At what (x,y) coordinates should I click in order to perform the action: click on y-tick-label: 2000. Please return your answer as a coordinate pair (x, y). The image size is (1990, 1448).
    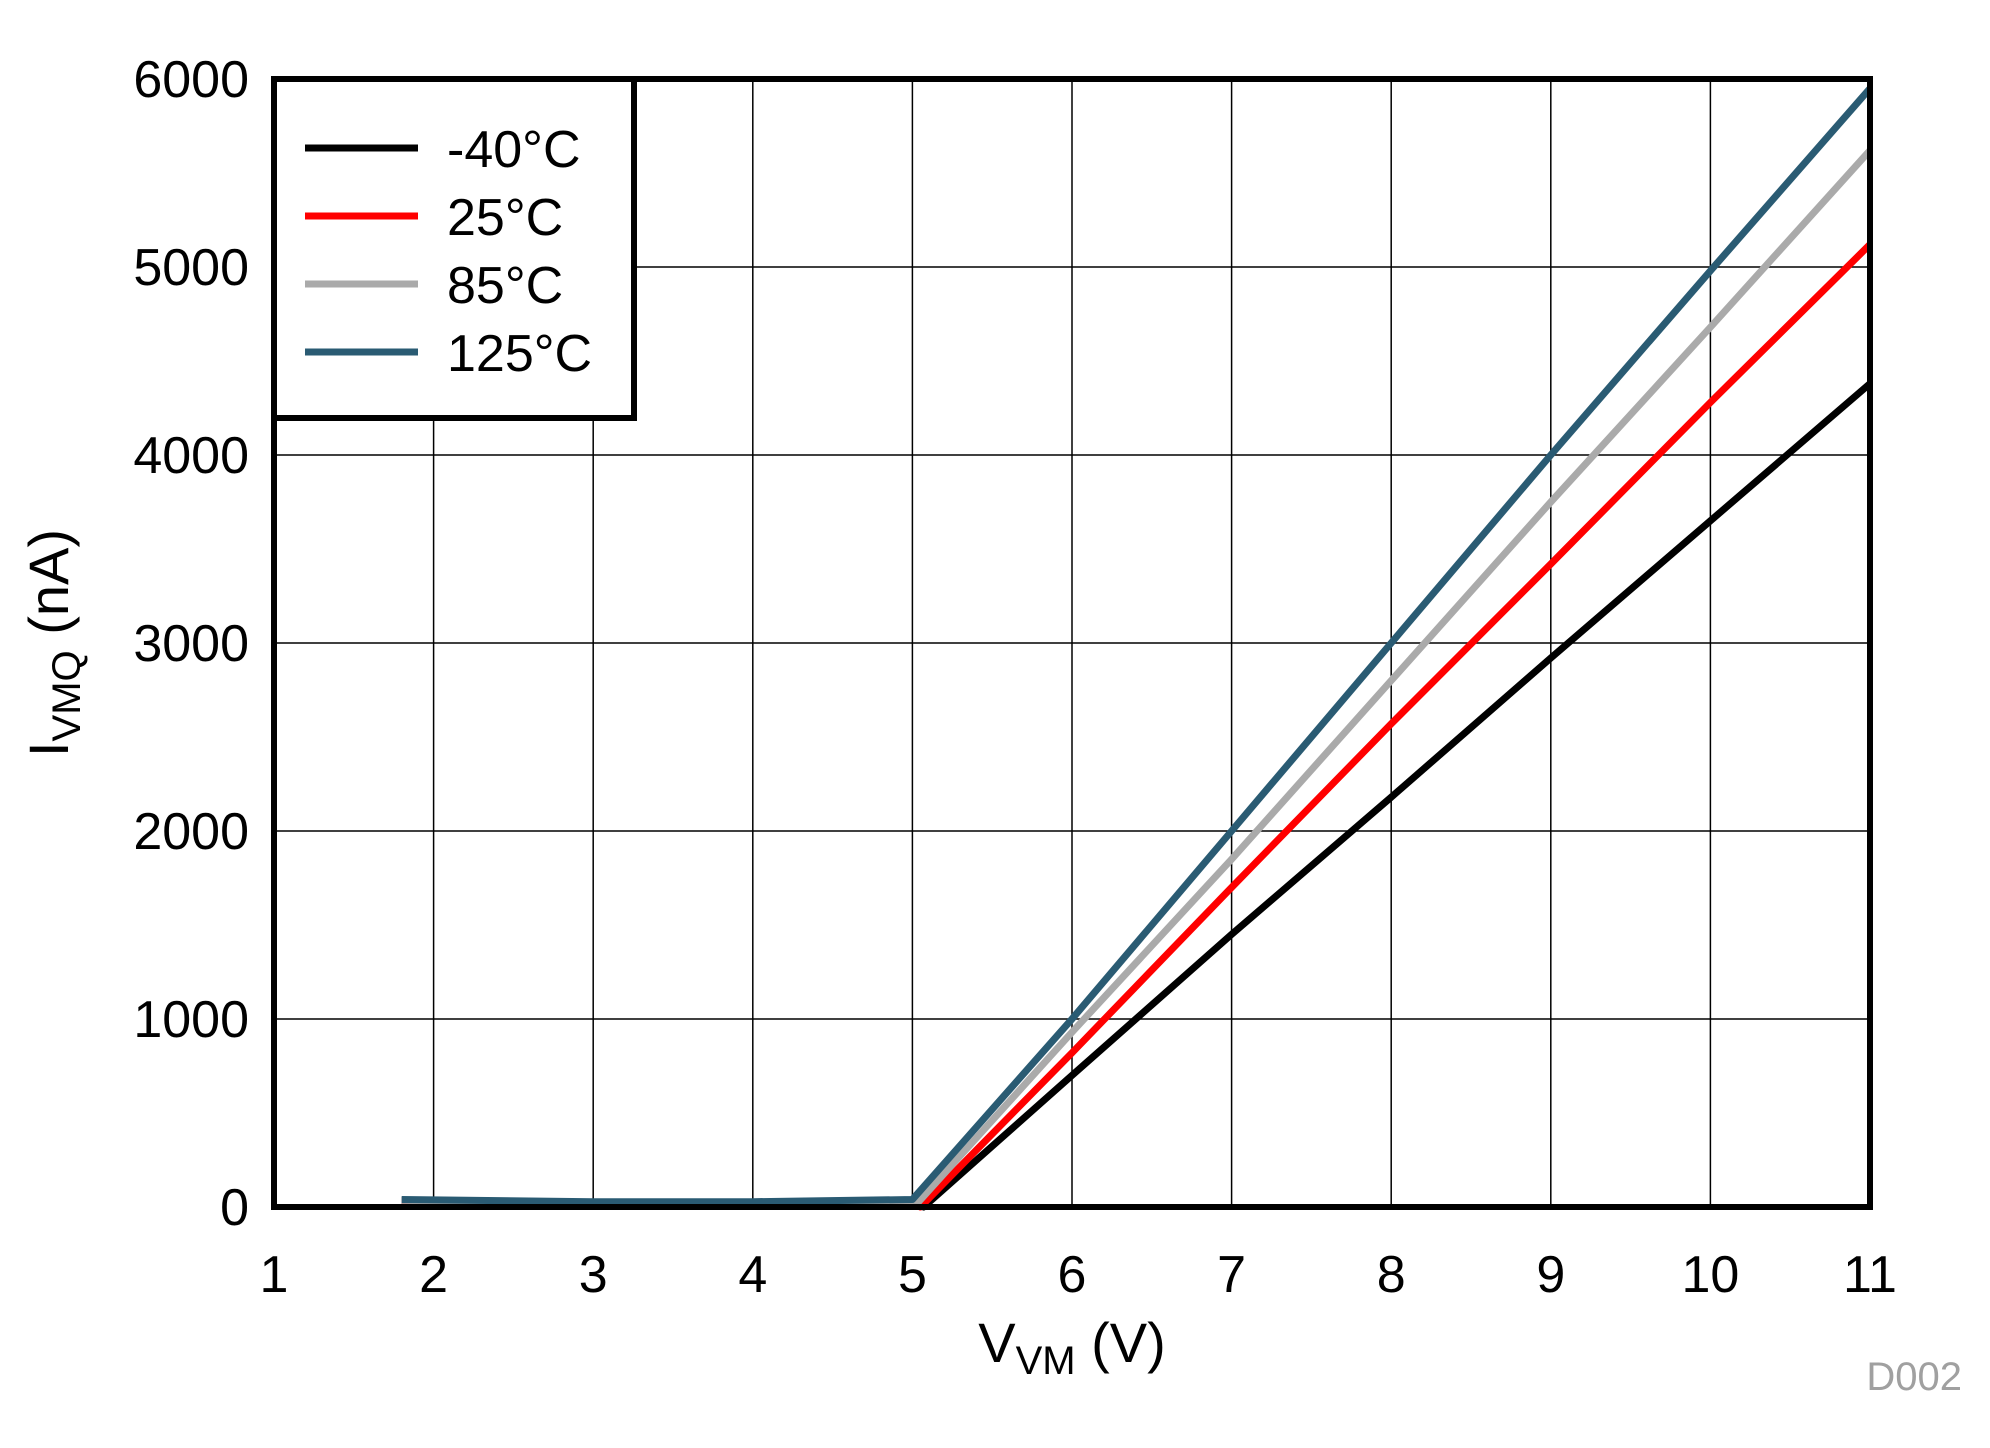
    Looking at the image, I should click on (191, 832).